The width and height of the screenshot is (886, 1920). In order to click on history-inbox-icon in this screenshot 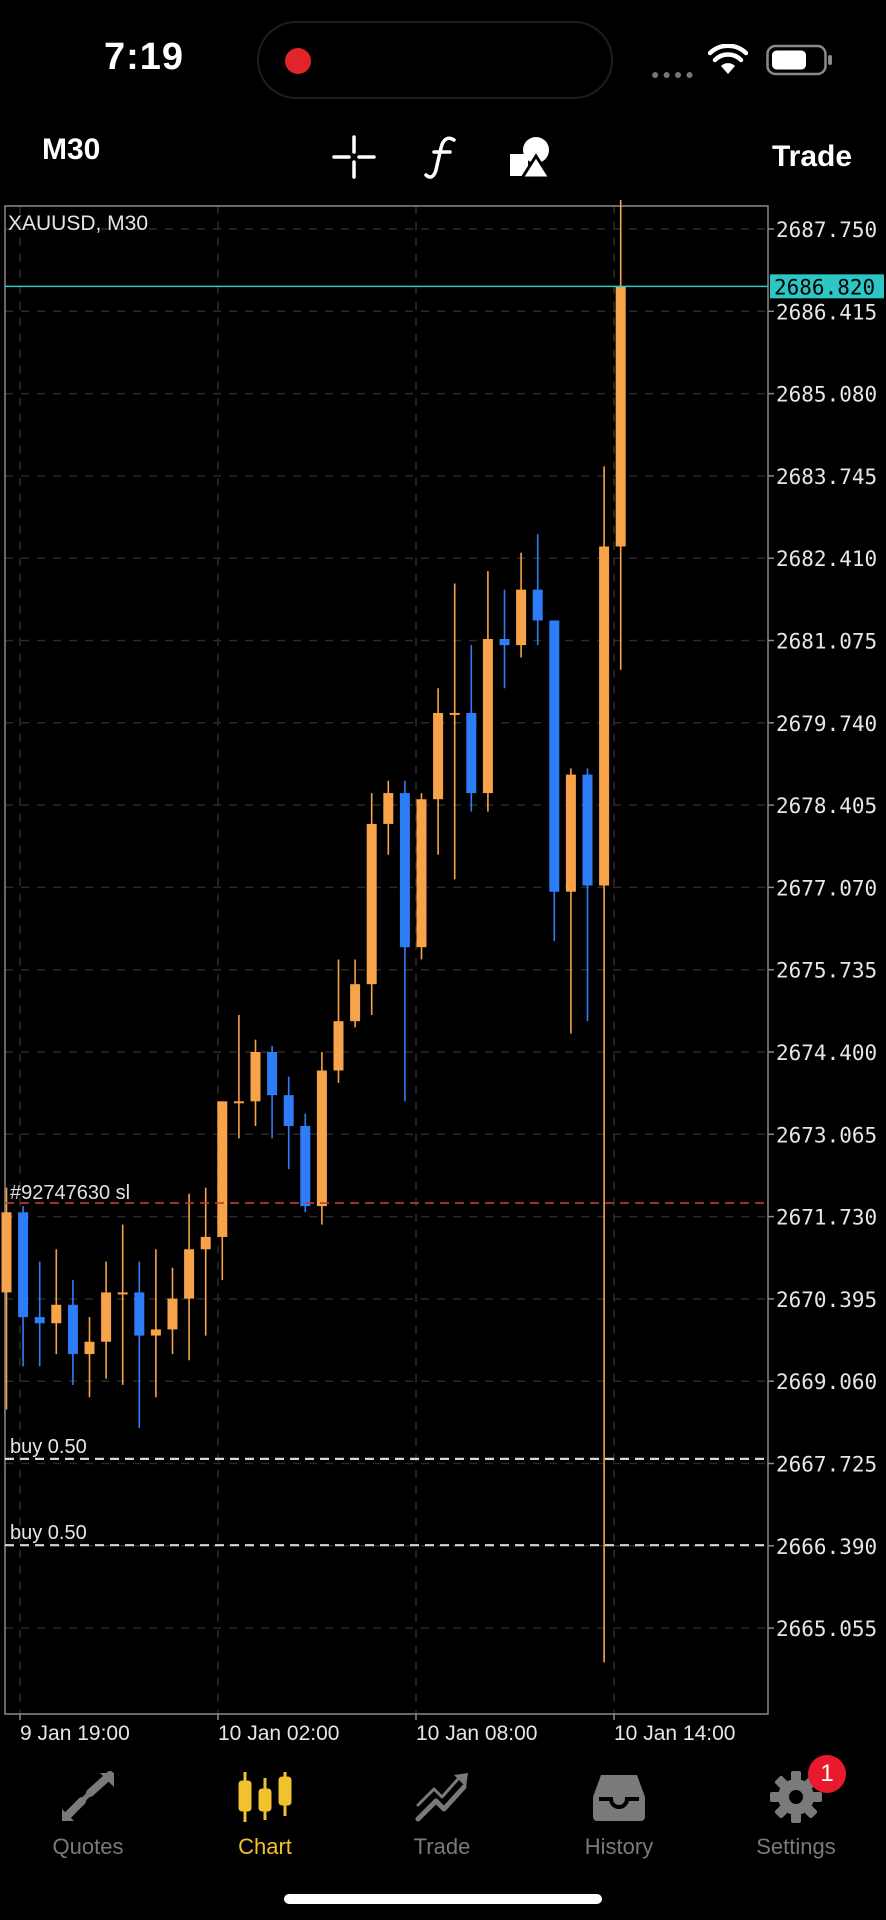, I will do `click(619, 1798)`.